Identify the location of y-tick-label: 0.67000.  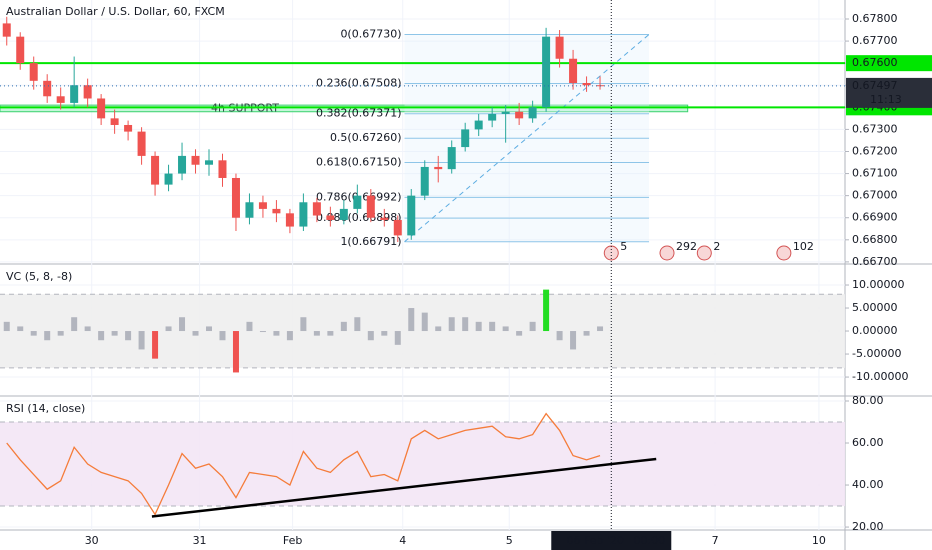
(875, 195).